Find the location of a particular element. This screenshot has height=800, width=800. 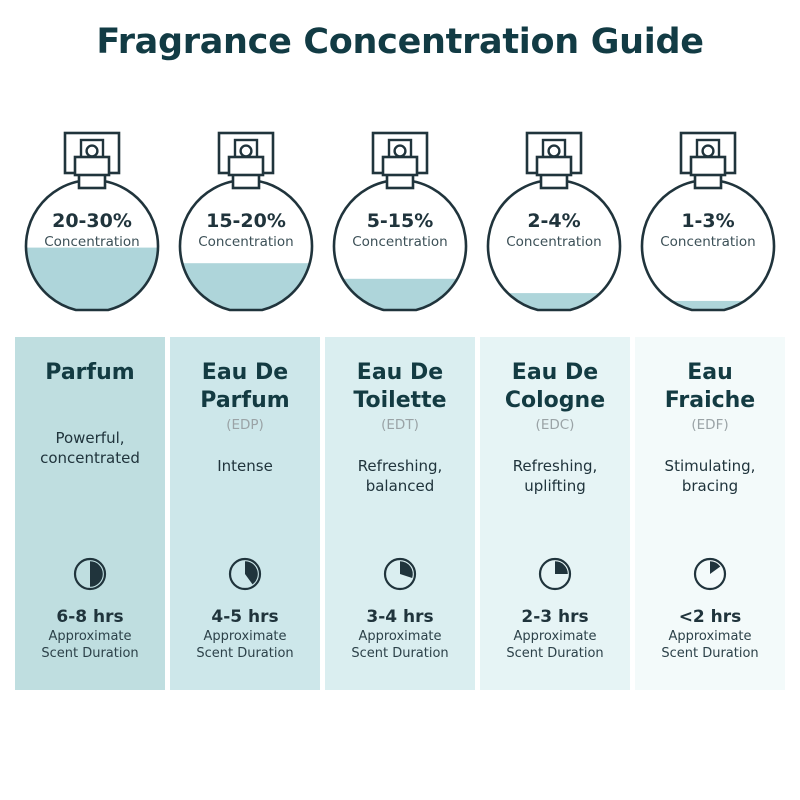

fragrance-abbreviation is located at coordinates (90, 397).